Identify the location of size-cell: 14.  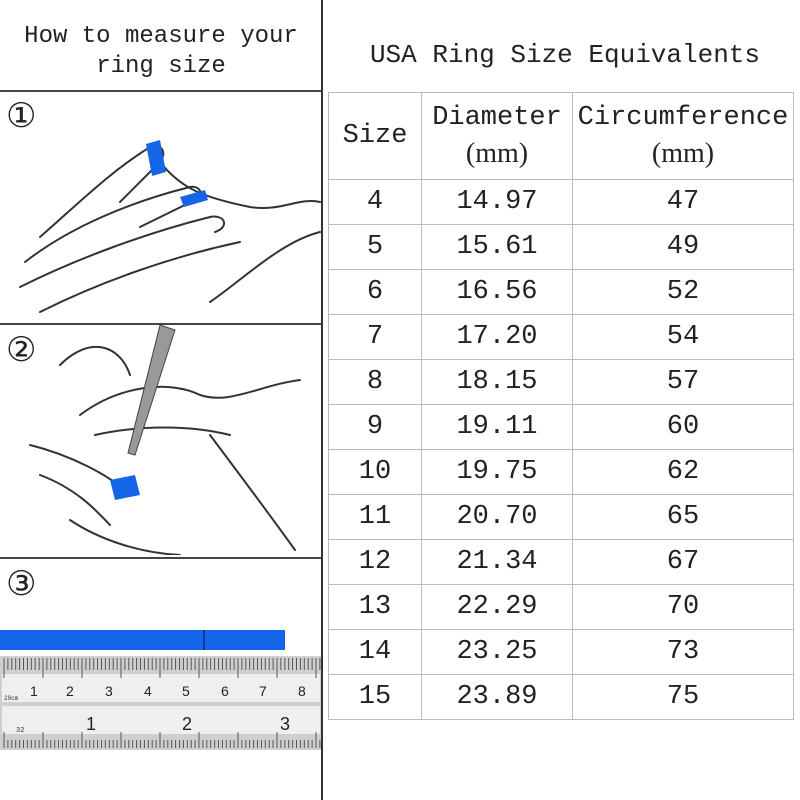
(375, 652).